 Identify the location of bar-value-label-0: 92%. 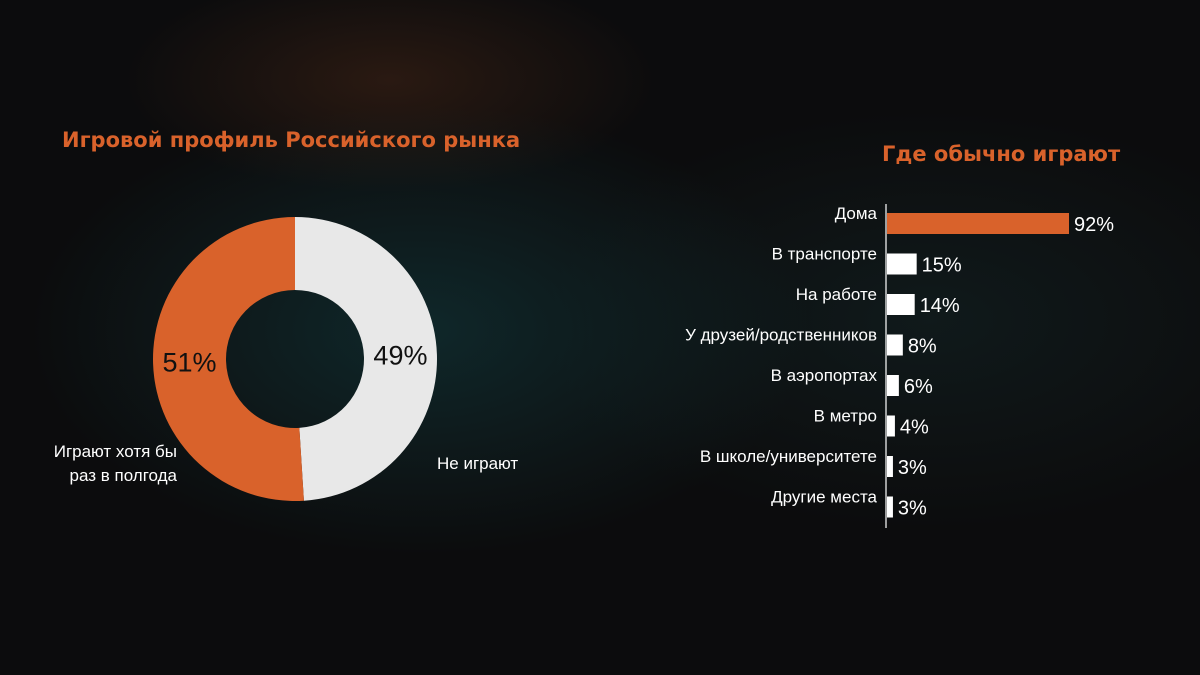
(1094, 225).